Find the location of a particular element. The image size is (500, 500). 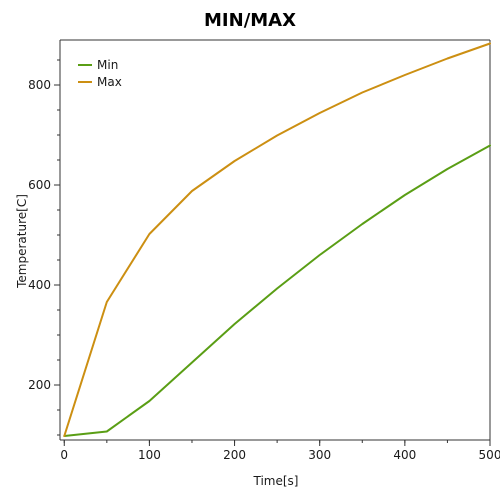

x-axis-label: Time[s] is located at coordinates (276, 481).